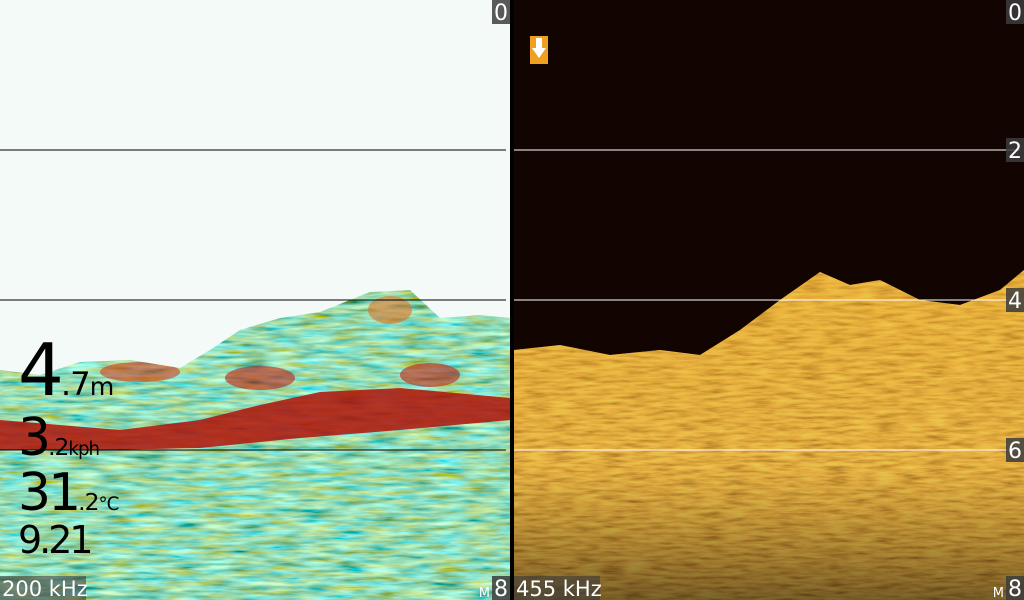 This screenshot has width=1024, height=600. Describe the element at coordinates (102, 386) in the screenshot. I see `readout-unit: m` at that location.